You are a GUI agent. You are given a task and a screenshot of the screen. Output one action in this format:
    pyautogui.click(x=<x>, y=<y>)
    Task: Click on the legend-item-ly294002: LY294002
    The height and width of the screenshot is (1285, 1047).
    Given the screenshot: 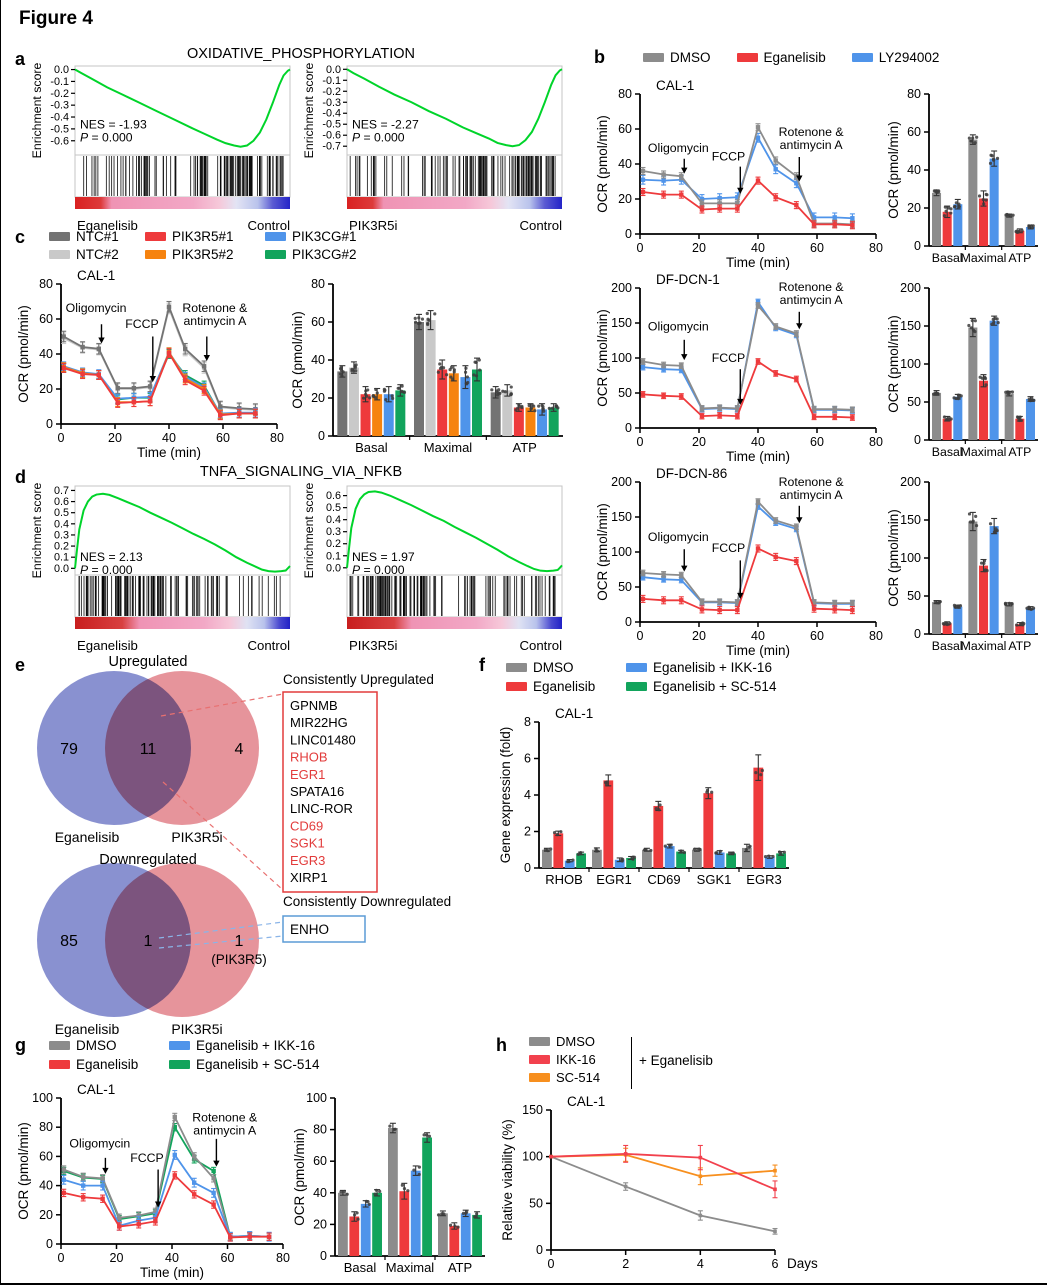 What is the action you would take?
    pyautogui.click(x=895, y=57)
    